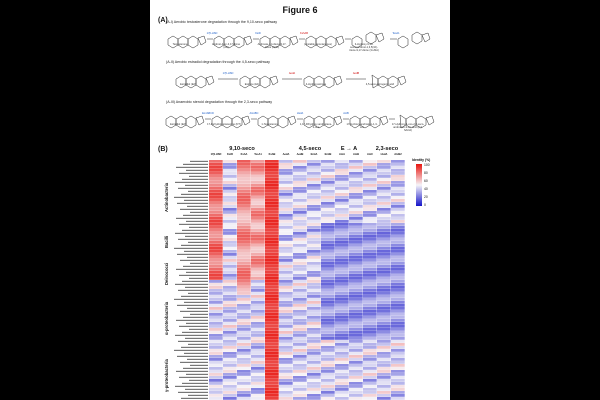 The height and width of the screenshot is (400, 600). Describe the element at coordinates (230, 154) in the screenshot. I see `column-header: KstD` at that location.